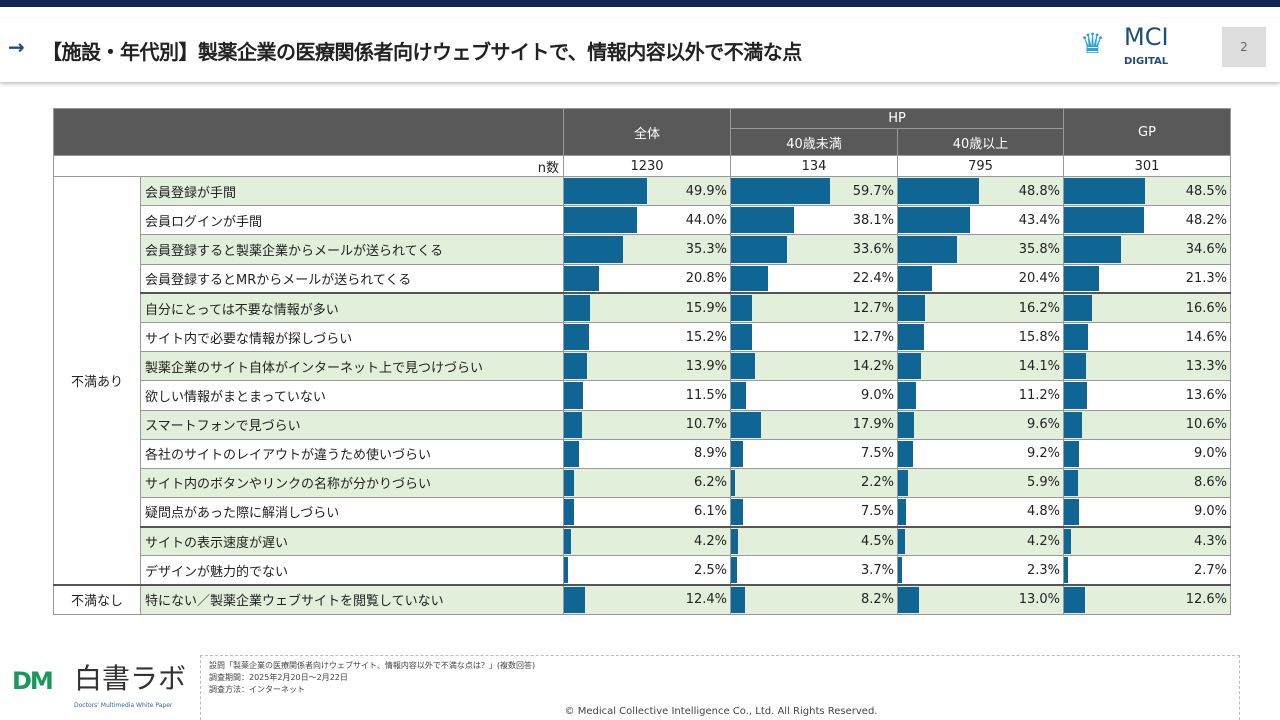 This screenshot has width=1280, height=720. I want to click on item-label: サイトの表示速度が遅い, so click(352, 541).